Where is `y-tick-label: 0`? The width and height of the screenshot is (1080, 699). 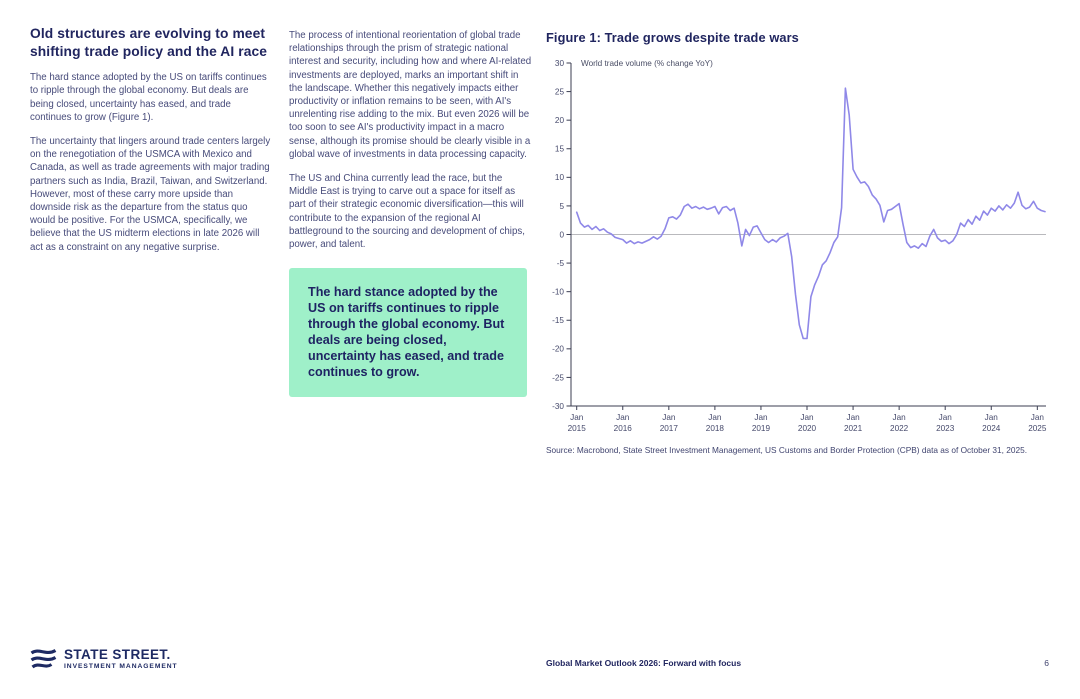
y-tick-label: 0 is located at coordinates (561, 234).